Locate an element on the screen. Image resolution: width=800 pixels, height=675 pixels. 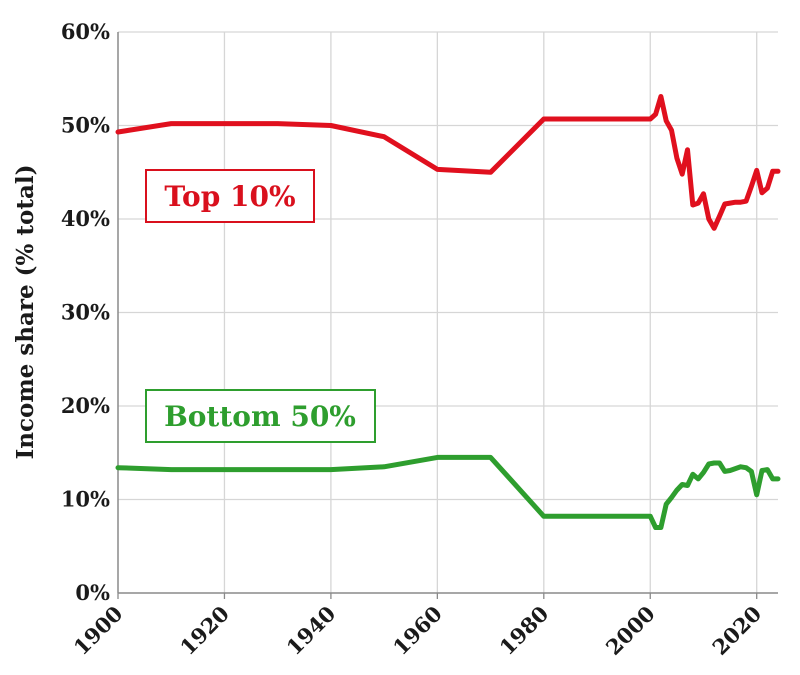
x-tick-label: 1980 is located at coordinates (523, 630).